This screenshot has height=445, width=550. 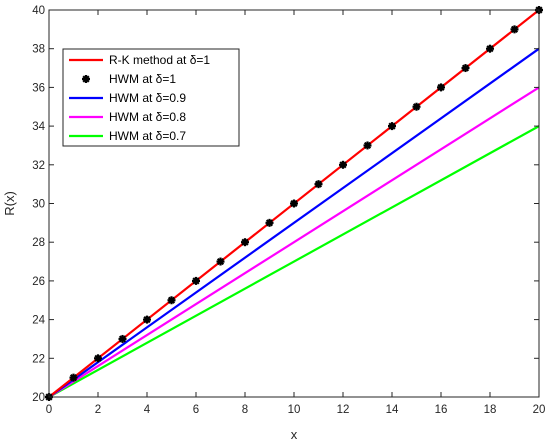 I want to click on y-tick-label-2: 24, so click(x=38, y=321).